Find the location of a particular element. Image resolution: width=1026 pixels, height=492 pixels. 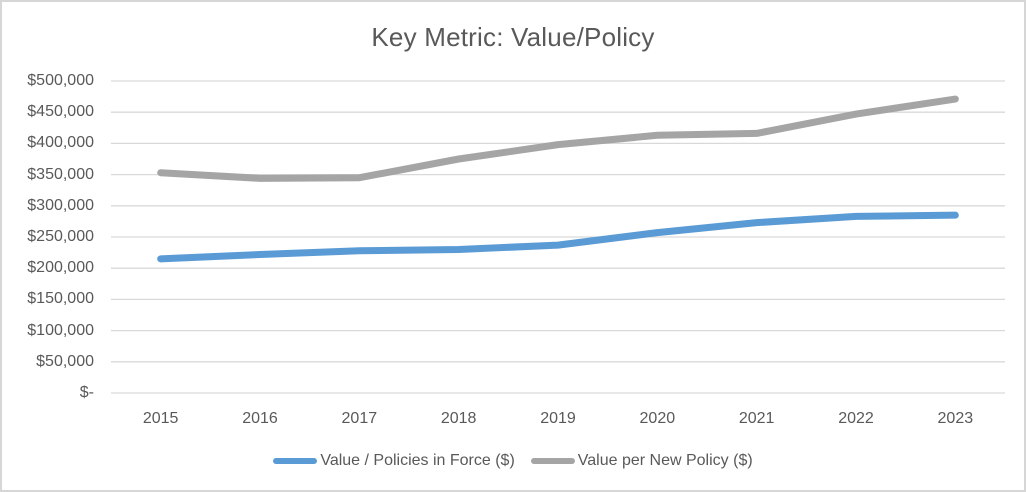

y-tick-label: $200,000 is located at coordinates (60, 268).